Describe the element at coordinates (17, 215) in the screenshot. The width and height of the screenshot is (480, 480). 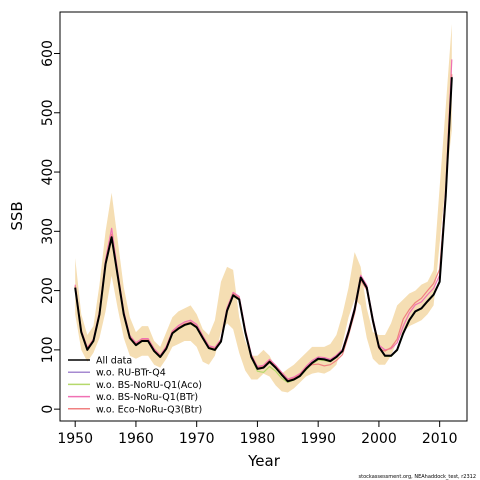
I see `y-axis-title: SSB` at that location.